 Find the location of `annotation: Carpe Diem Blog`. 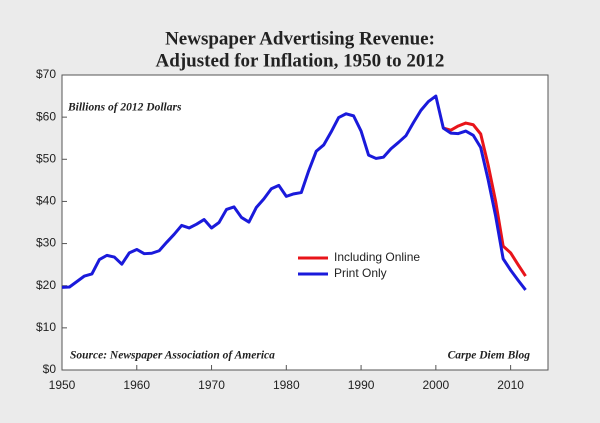

annotation: Carpe Diem Blog is located at coordinates (489, 356).